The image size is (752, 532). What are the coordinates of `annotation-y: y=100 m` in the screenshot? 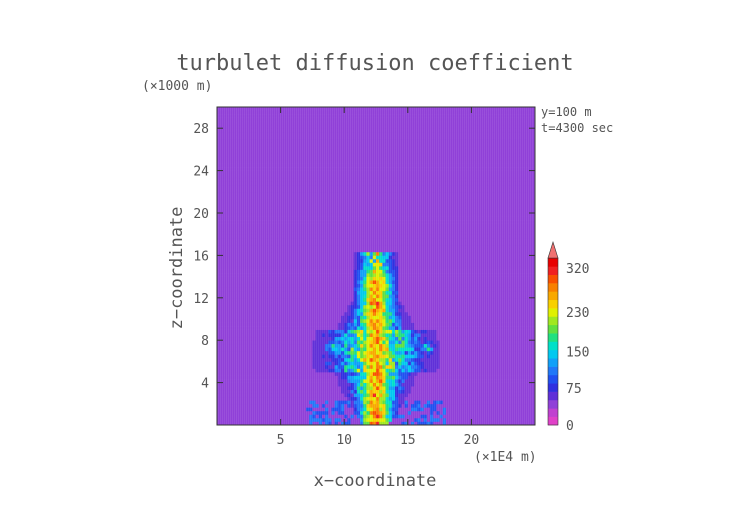 It's located at (566, 112).